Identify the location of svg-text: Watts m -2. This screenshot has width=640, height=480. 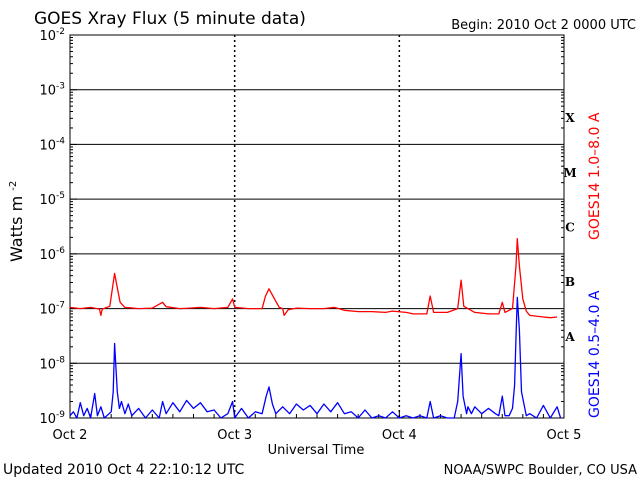
(16, 221).